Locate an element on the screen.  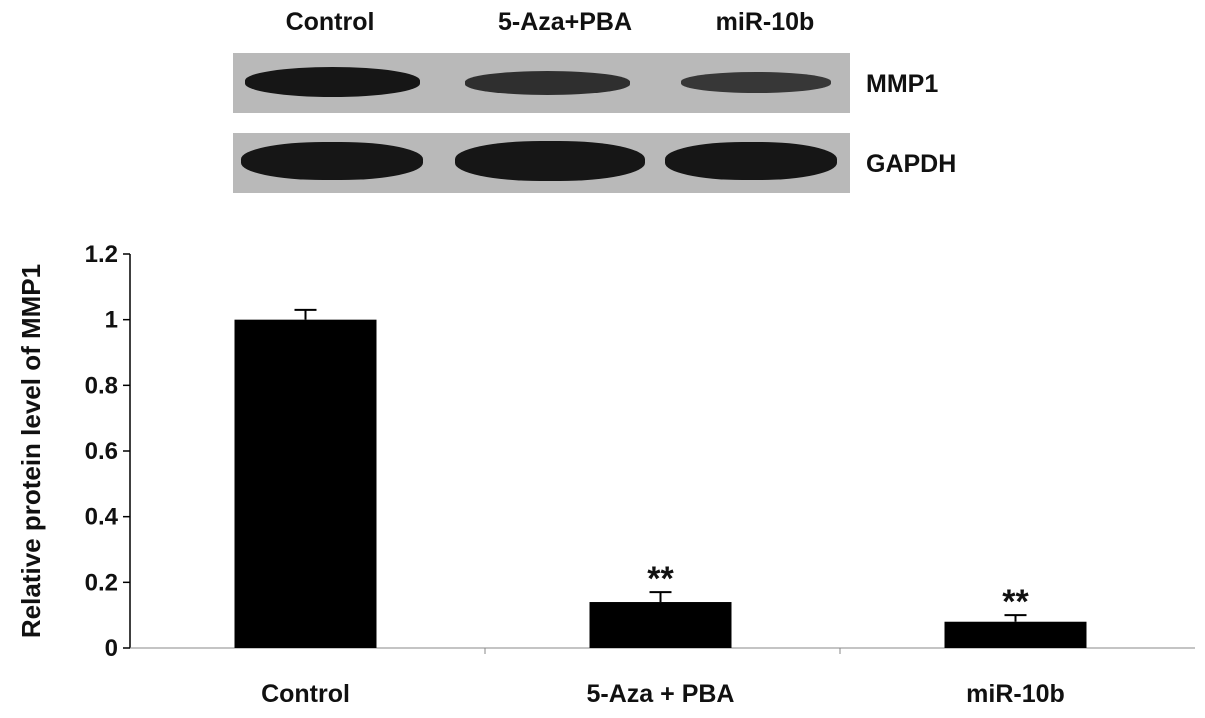
blot-lane-label-mir10b: miR-10b is located at coordinates (765, 22).